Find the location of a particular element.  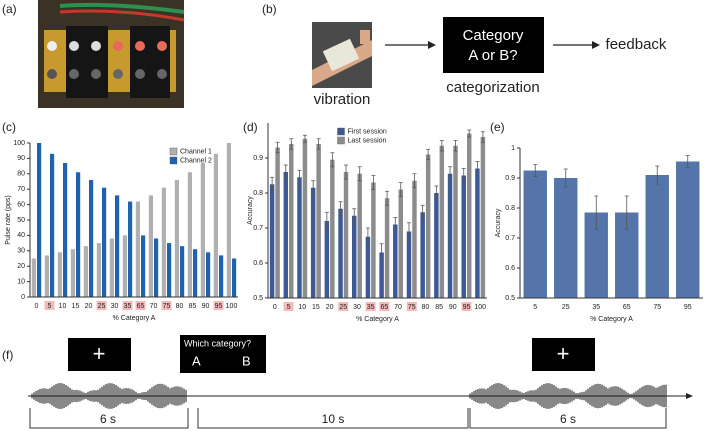

panel-label: (f) is located at coordinates (7, 355).